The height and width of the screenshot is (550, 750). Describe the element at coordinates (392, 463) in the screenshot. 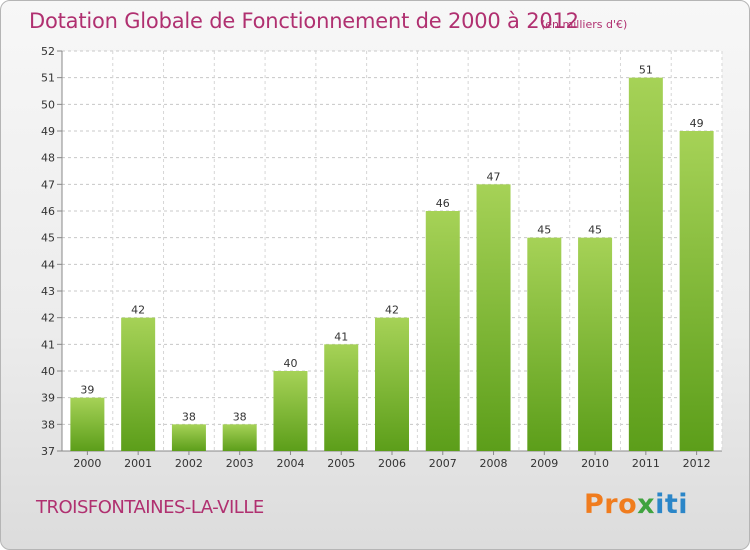

I see `x-tick-label-2006: 2006` at that location.